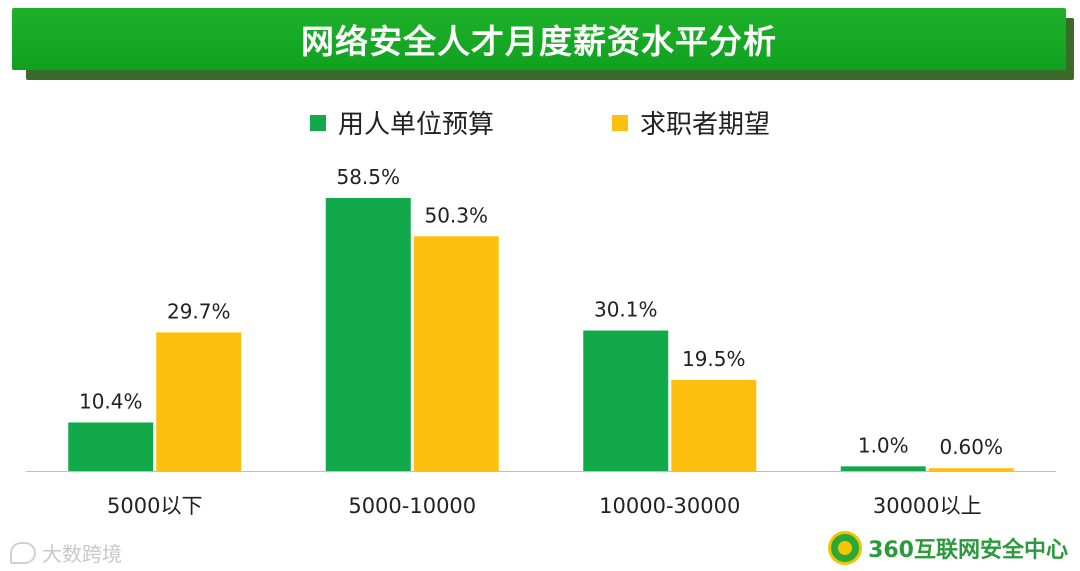  Describe the element at coordinates (540, 122) in the screenshot. I see `legend: 用人单位预算 求职者期望` at that location.